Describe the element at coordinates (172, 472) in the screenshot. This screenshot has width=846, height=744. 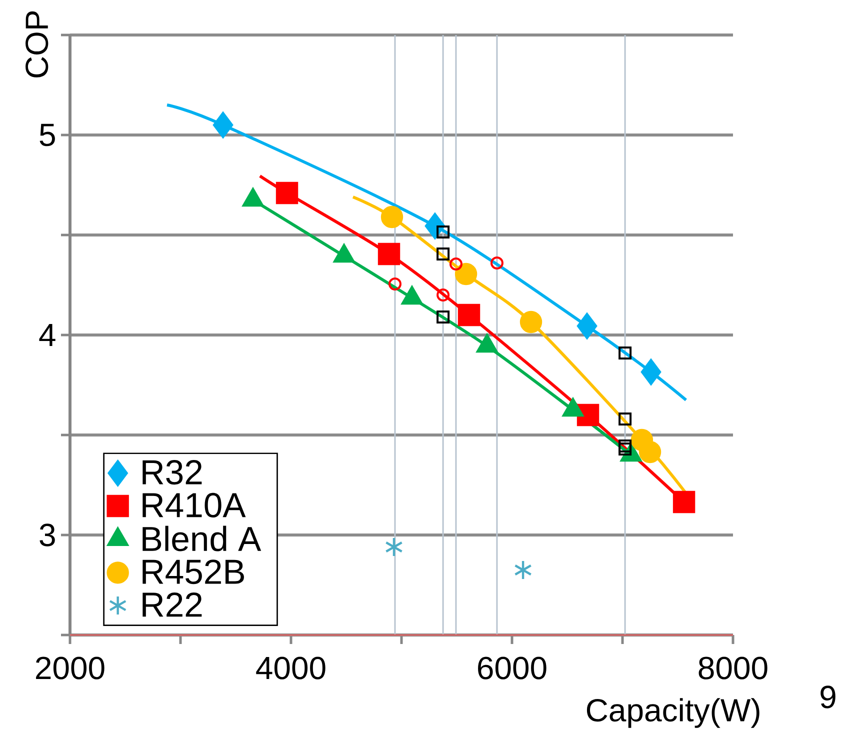
I see `legend-label: R32` at that location.